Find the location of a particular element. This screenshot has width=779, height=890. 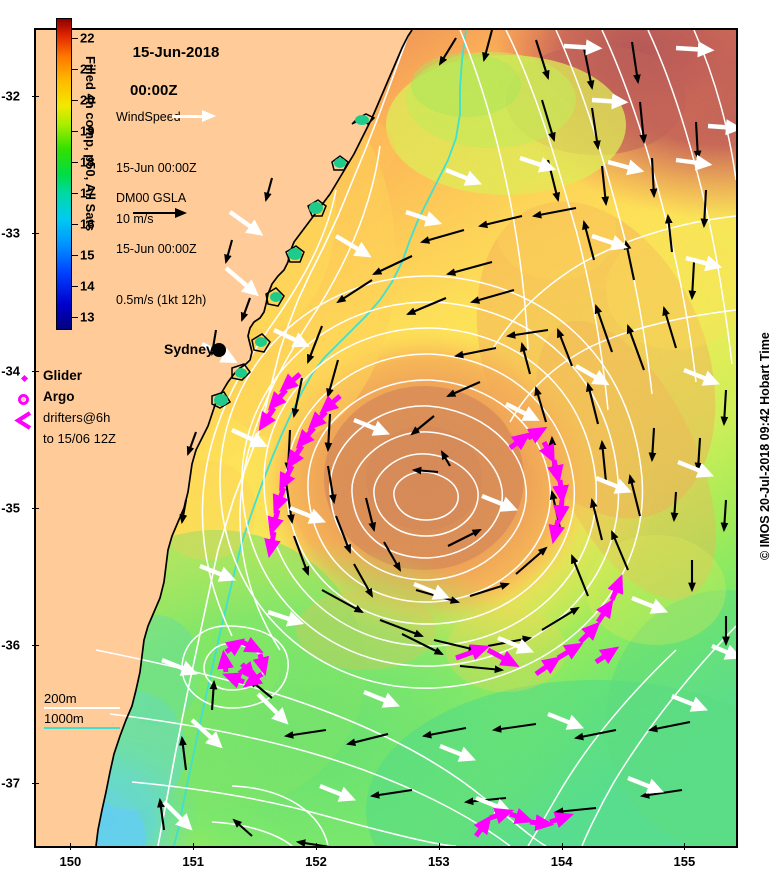

drifter-arrow-icon is located at coordinates (26, 420).